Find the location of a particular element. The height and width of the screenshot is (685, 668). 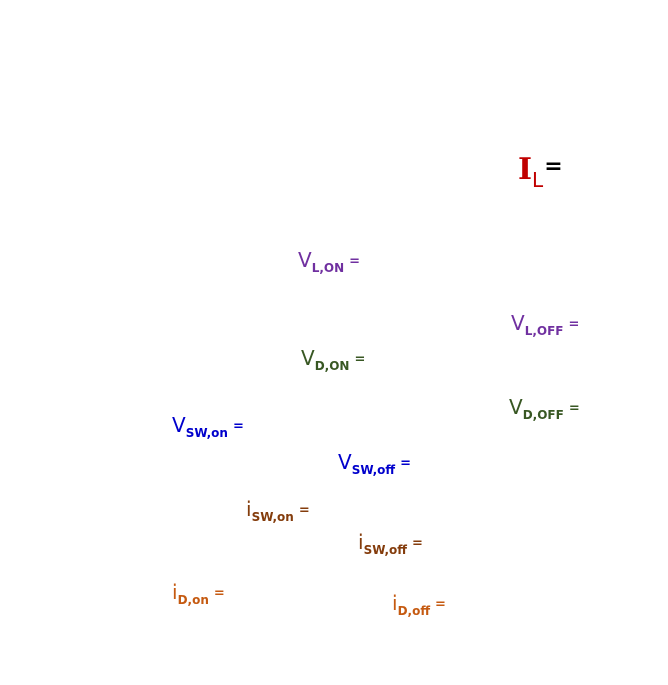

label-subscript: D,OFF is located at coordinates (543, 415).